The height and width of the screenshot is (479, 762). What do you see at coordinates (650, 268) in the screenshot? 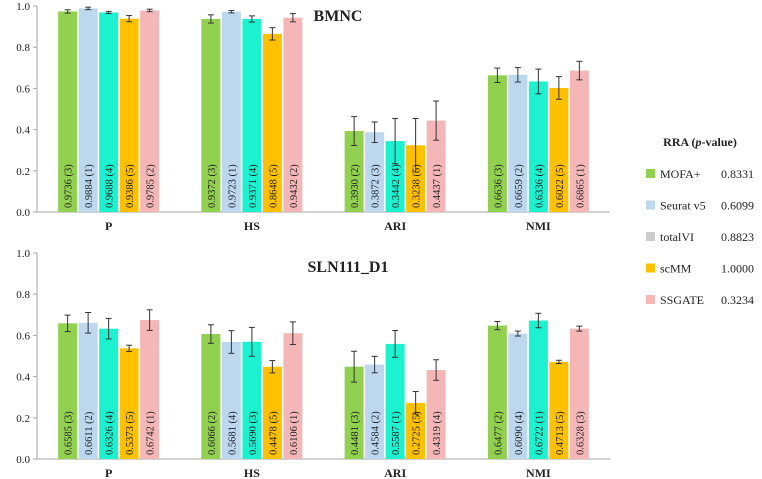
I see `legend-swatch-scmm` at bounding box center [650, 268].